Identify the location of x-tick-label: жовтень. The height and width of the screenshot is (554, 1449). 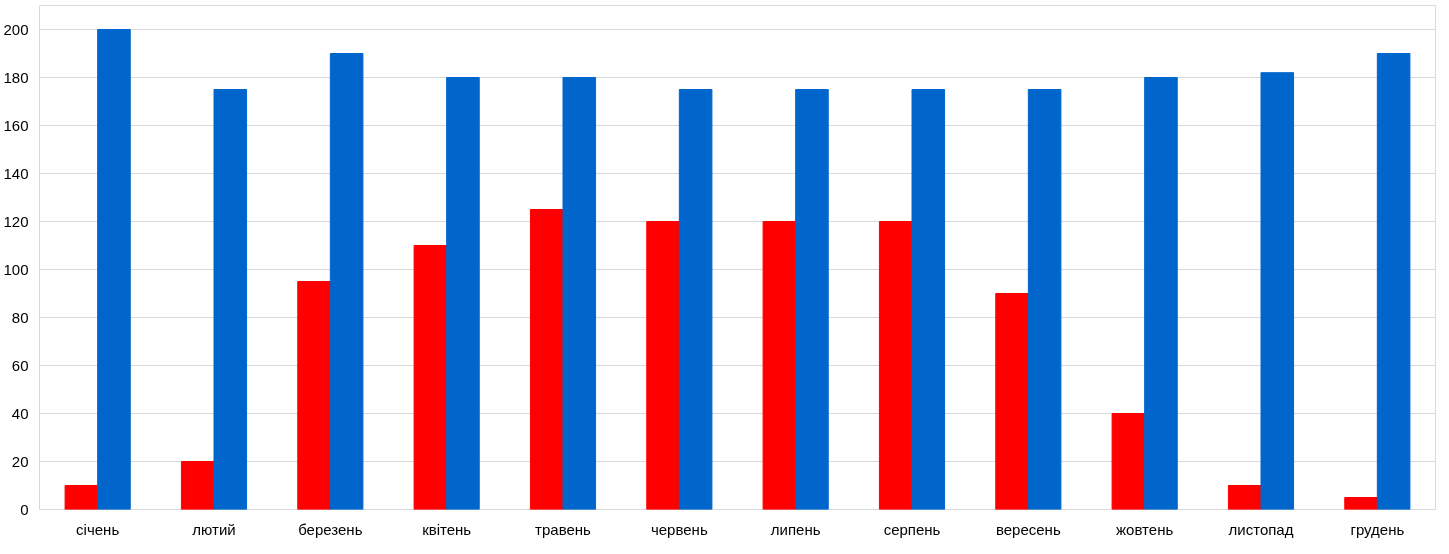
(1145, 529).